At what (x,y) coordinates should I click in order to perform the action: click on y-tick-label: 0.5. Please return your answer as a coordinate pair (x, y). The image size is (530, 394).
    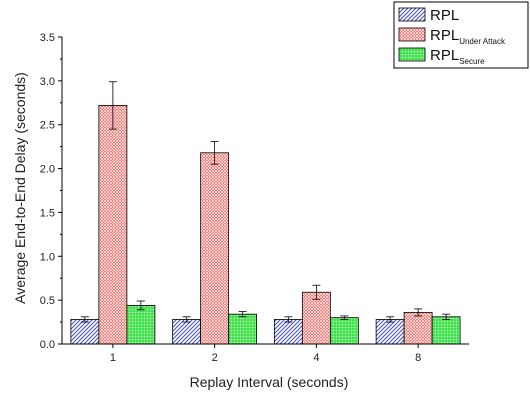
    Looking at the image, I should click on (47, 301).